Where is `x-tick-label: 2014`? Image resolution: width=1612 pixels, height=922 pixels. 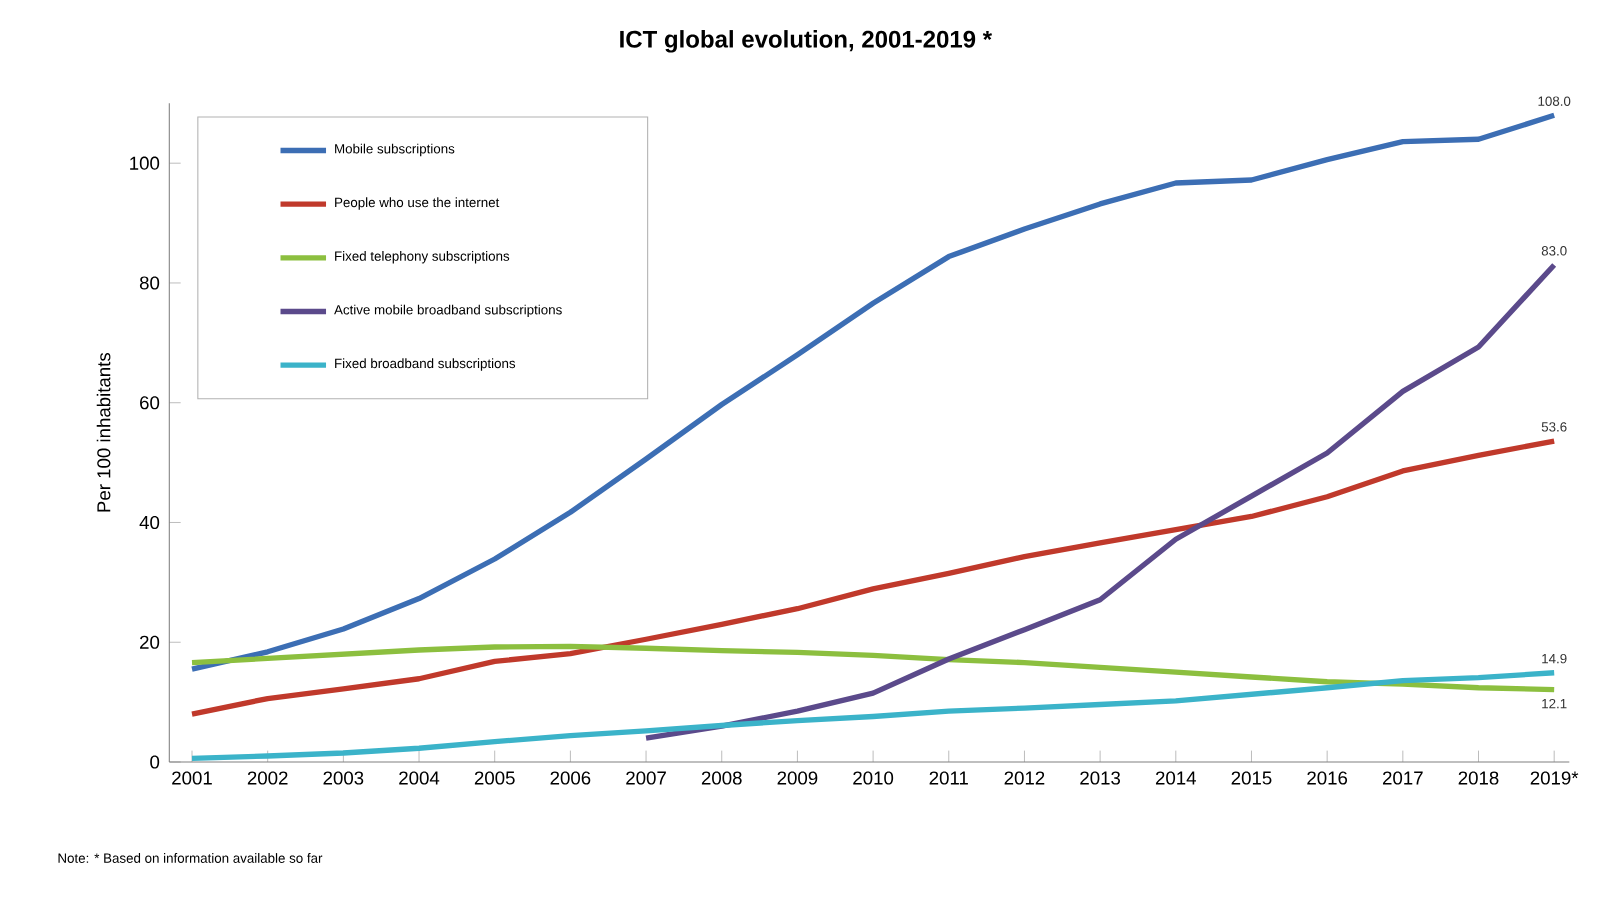 x-tick-label: 2014 is located at coordinates (1175, 778).